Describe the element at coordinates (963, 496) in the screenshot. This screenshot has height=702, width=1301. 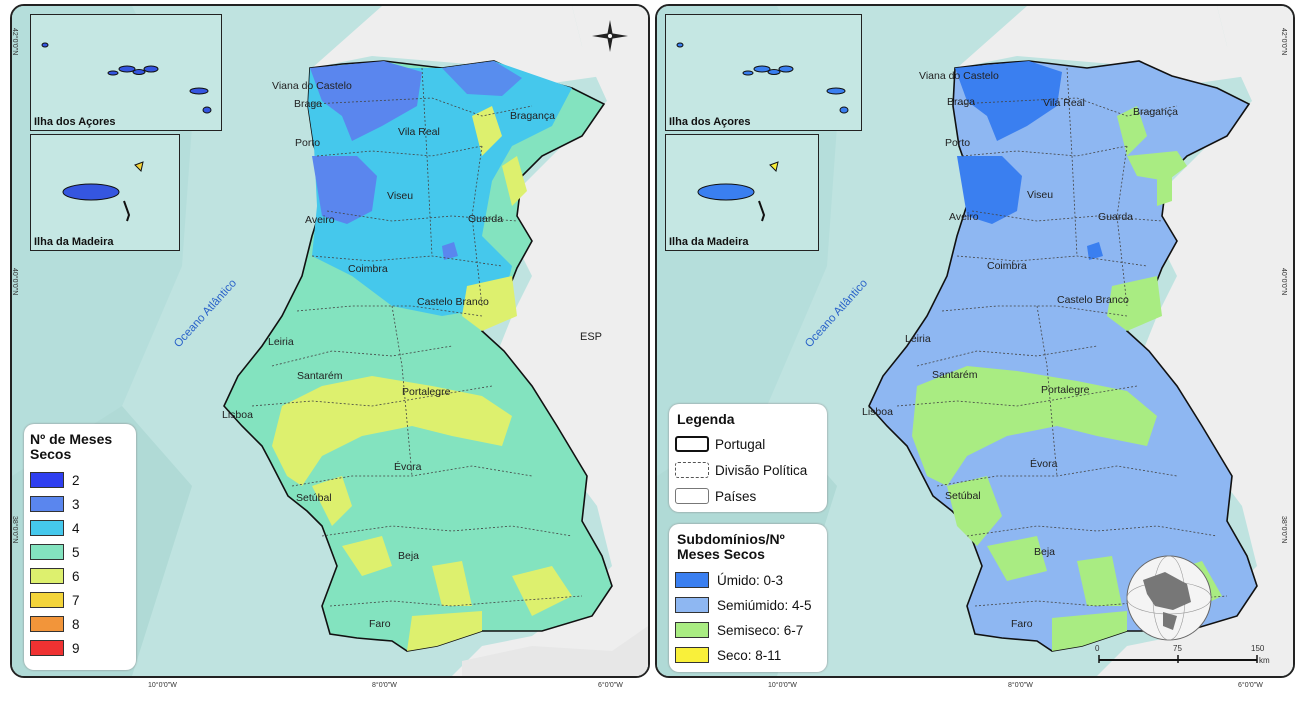
I see `city-label: Setúbal` at that location.